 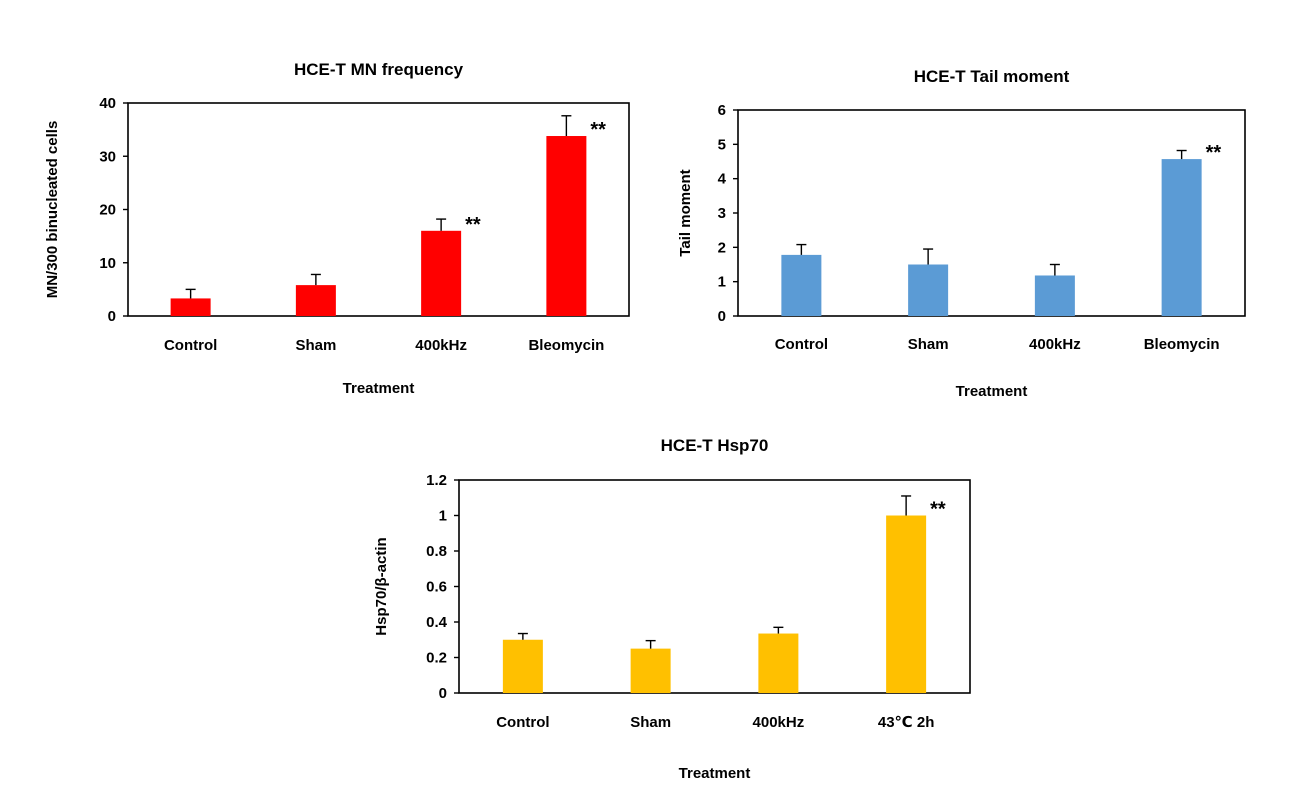 What do you see at coordinates (436, 658) in the screenshot?
I see `y-tick-label: 0.2` at bounding box center [436, 658].